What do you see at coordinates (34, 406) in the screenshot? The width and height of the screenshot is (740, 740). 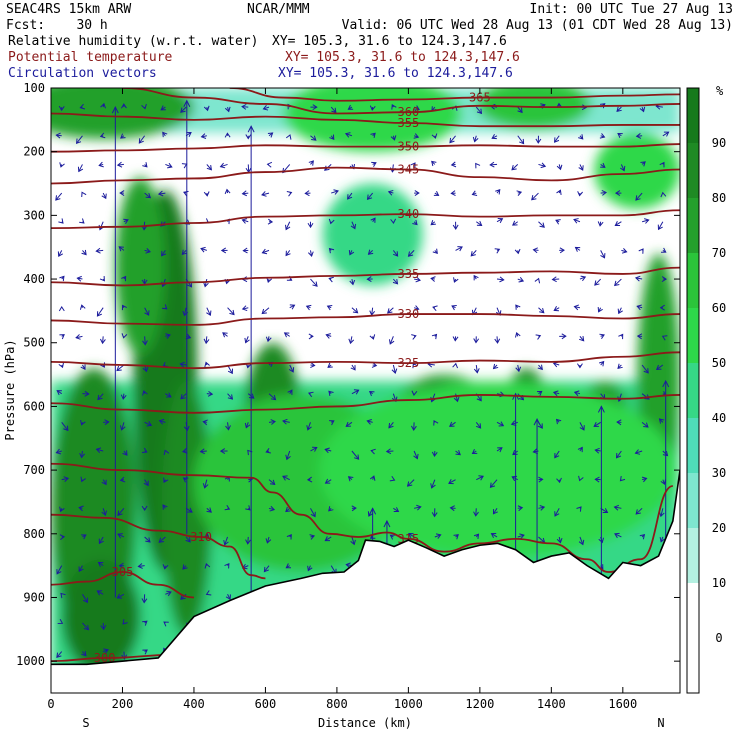 I see `y-tick-label: 600` at bounding box center [34, 406].